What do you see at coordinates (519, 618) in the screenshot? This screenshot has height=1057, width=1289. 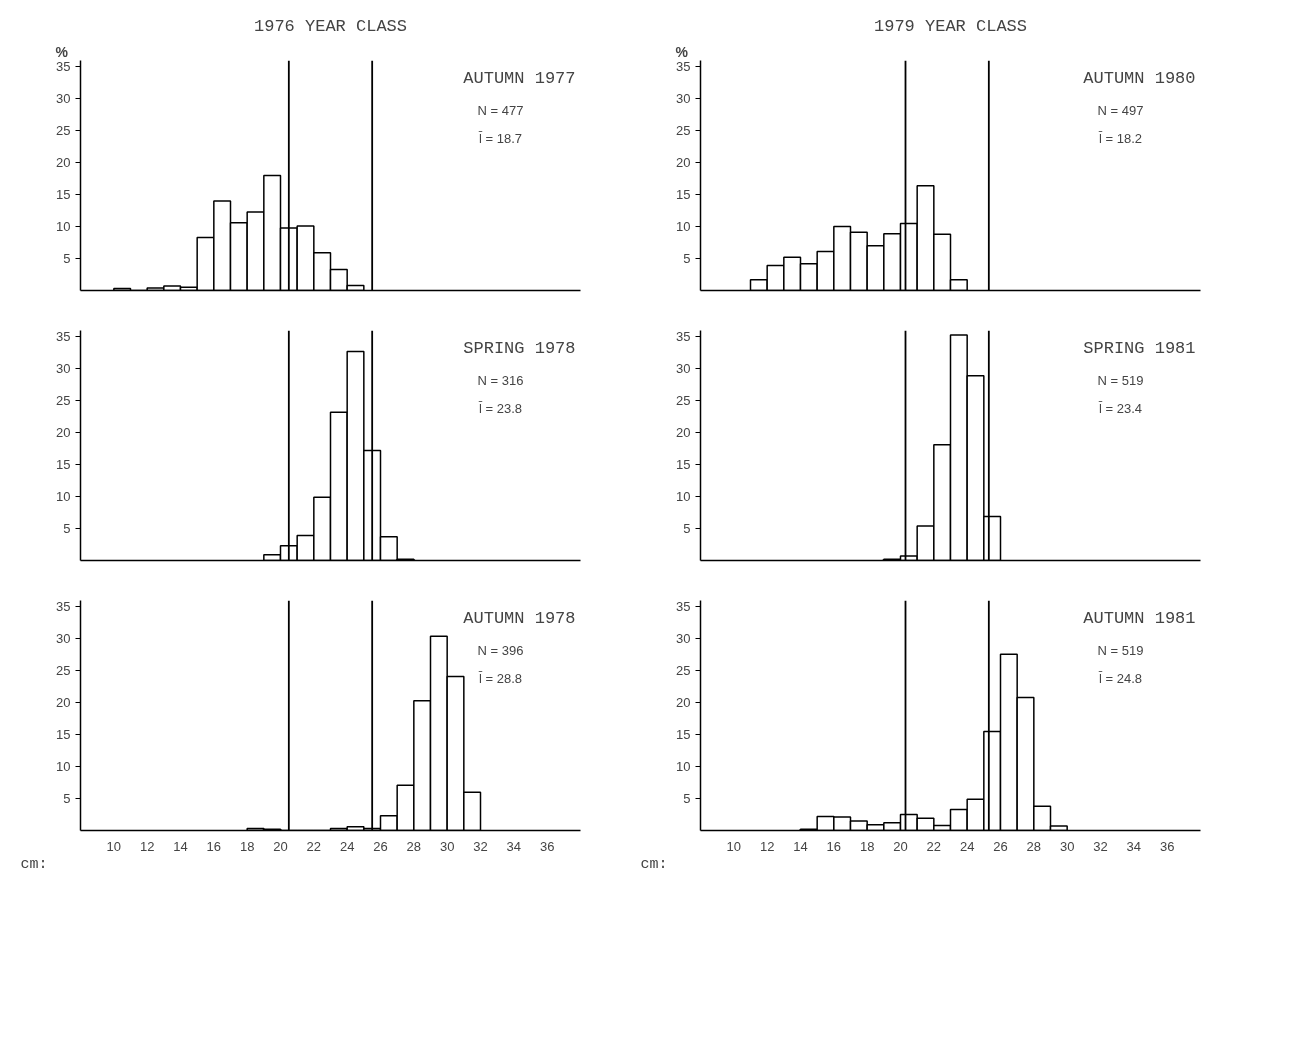 I see `text: AUTUMN 1978` at bounding box center [519, 618].